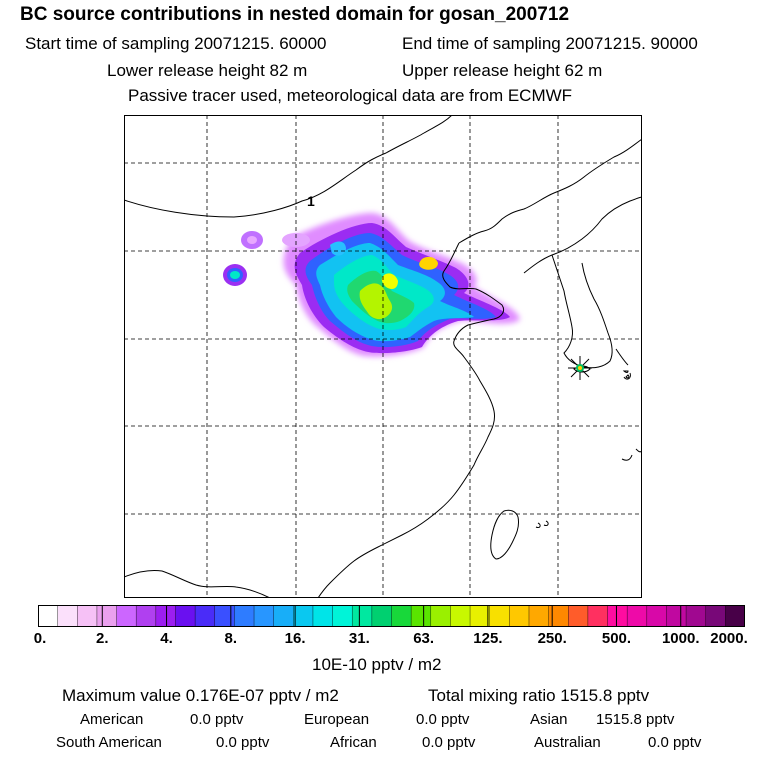 The height and width of the screenshot is (768, 768). Describe the element at coordinates (377, 664) in the screenshot. I see `colorbar-unit-label: 10E-10 pptv / m2` at that location.